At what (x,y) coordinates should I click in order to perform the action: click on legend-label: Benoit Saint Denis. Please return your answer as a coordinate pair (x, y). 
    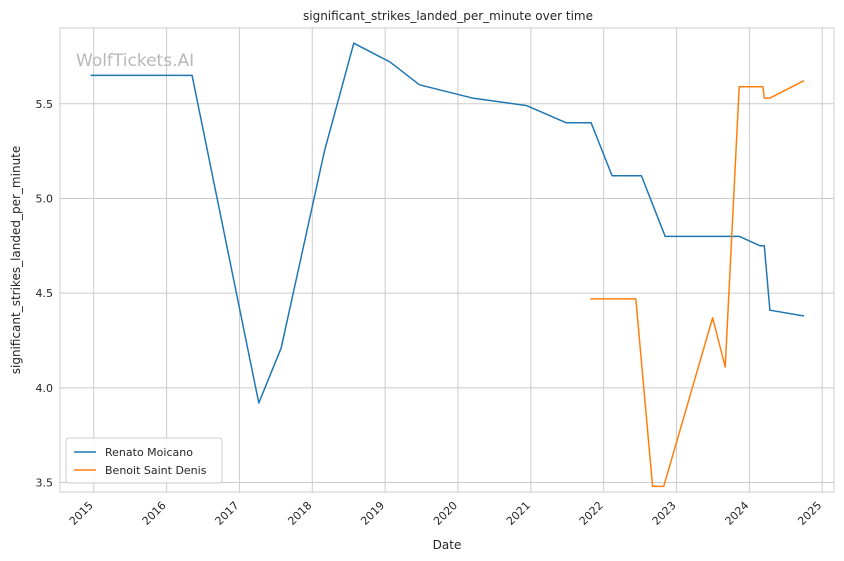
    Looking at the image, I should click on (156, 470).